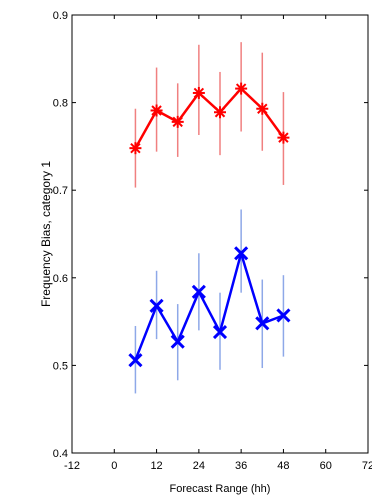  I want to click on y-tick-label: 0.5, so click(60, 366).